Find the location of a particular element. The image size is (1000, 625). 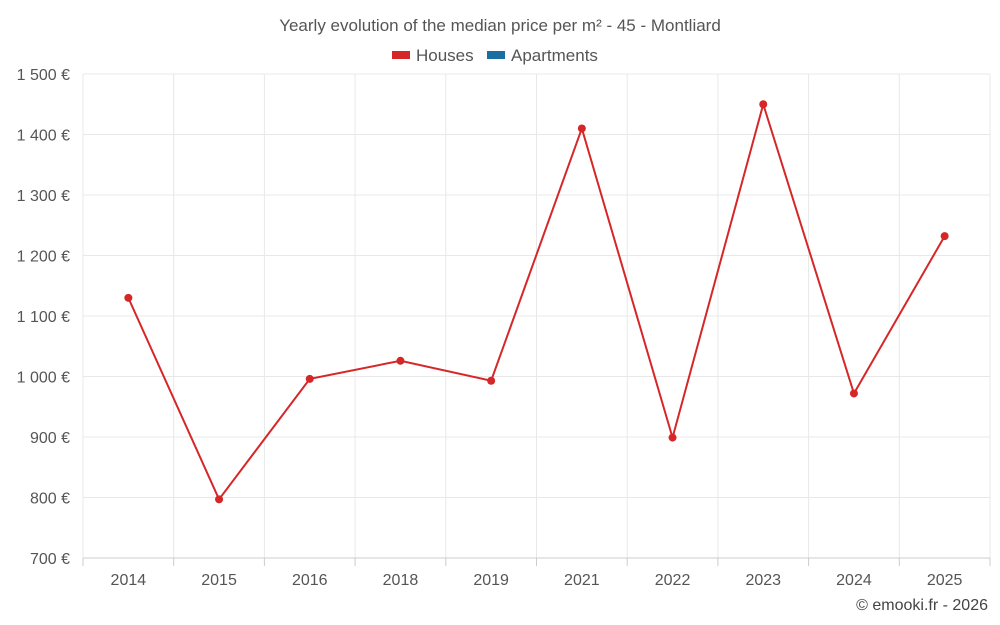

y-tick-label: 1 100 € is located at coordinates (43, 317).